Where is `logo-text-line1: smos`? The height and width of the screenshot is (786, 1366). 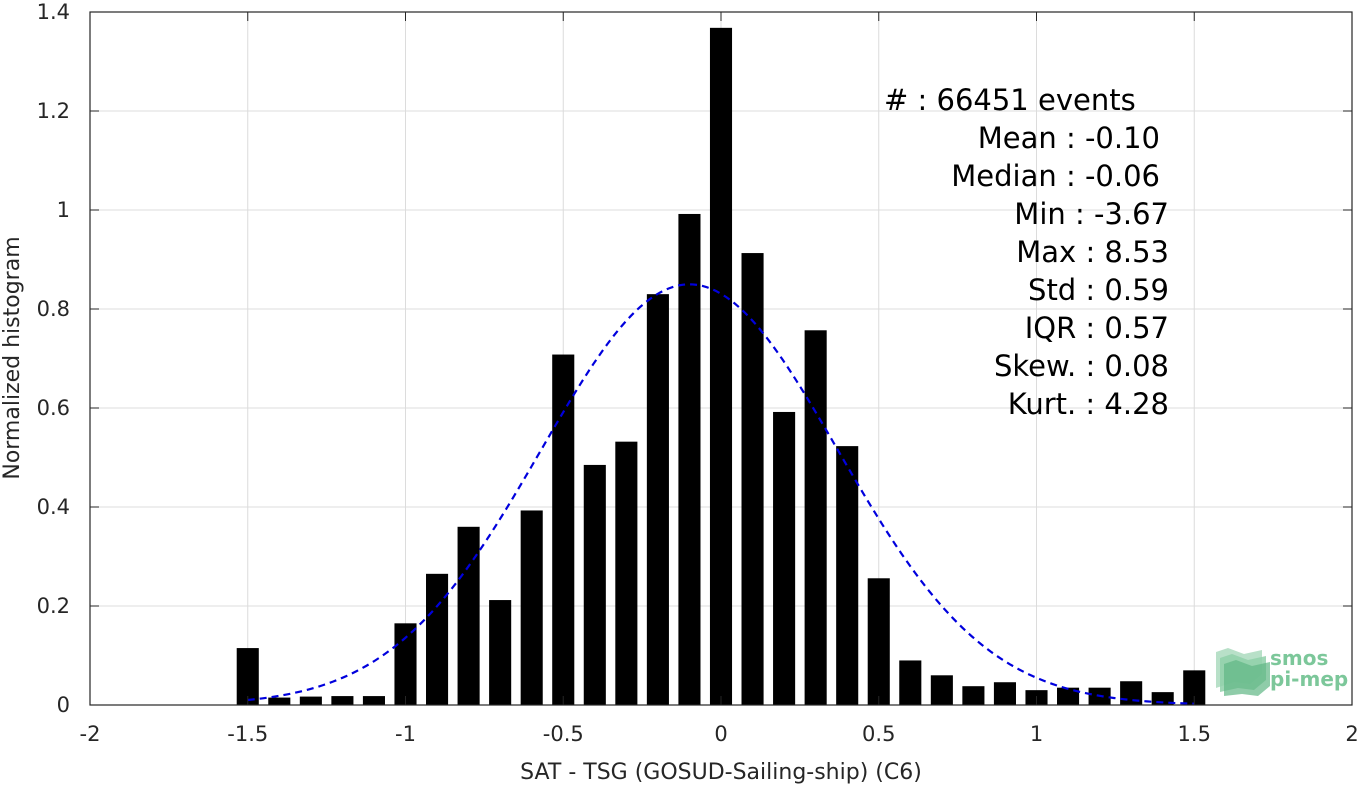 logo-text-line1: smos is located at coordinates (1299, 658).